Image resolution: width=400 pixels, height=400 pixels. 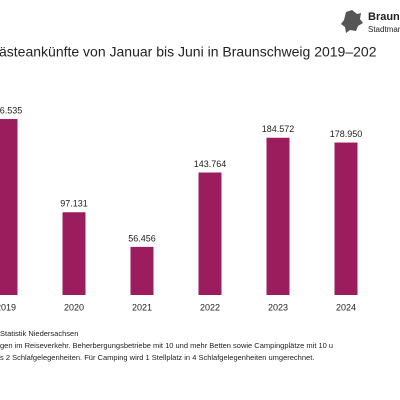 I want to click on data-label: 206.535, so click(x=11, y=110).